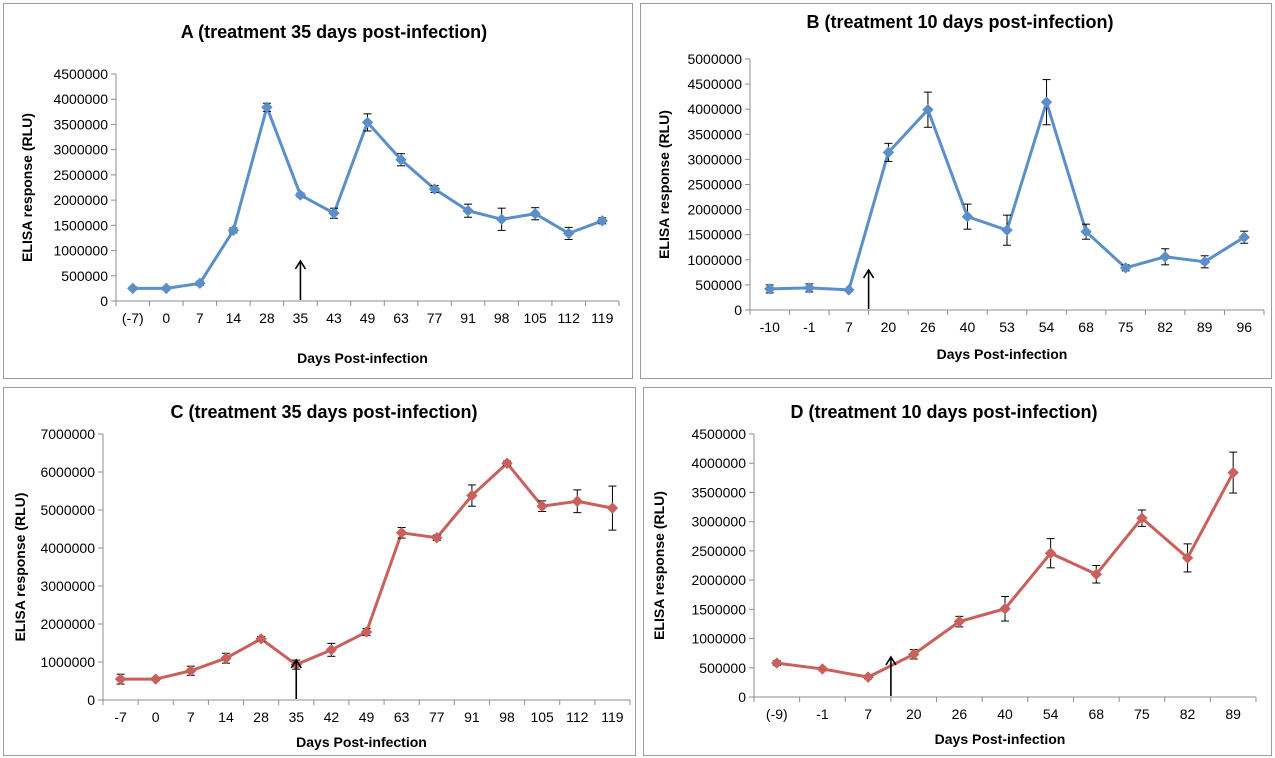 This screenshot has width=1275, height=758. What do you see at coordinates (67, 434) in the screenshot?
I see `y-tick-label: 7000000` at bounding box center [67, 434].